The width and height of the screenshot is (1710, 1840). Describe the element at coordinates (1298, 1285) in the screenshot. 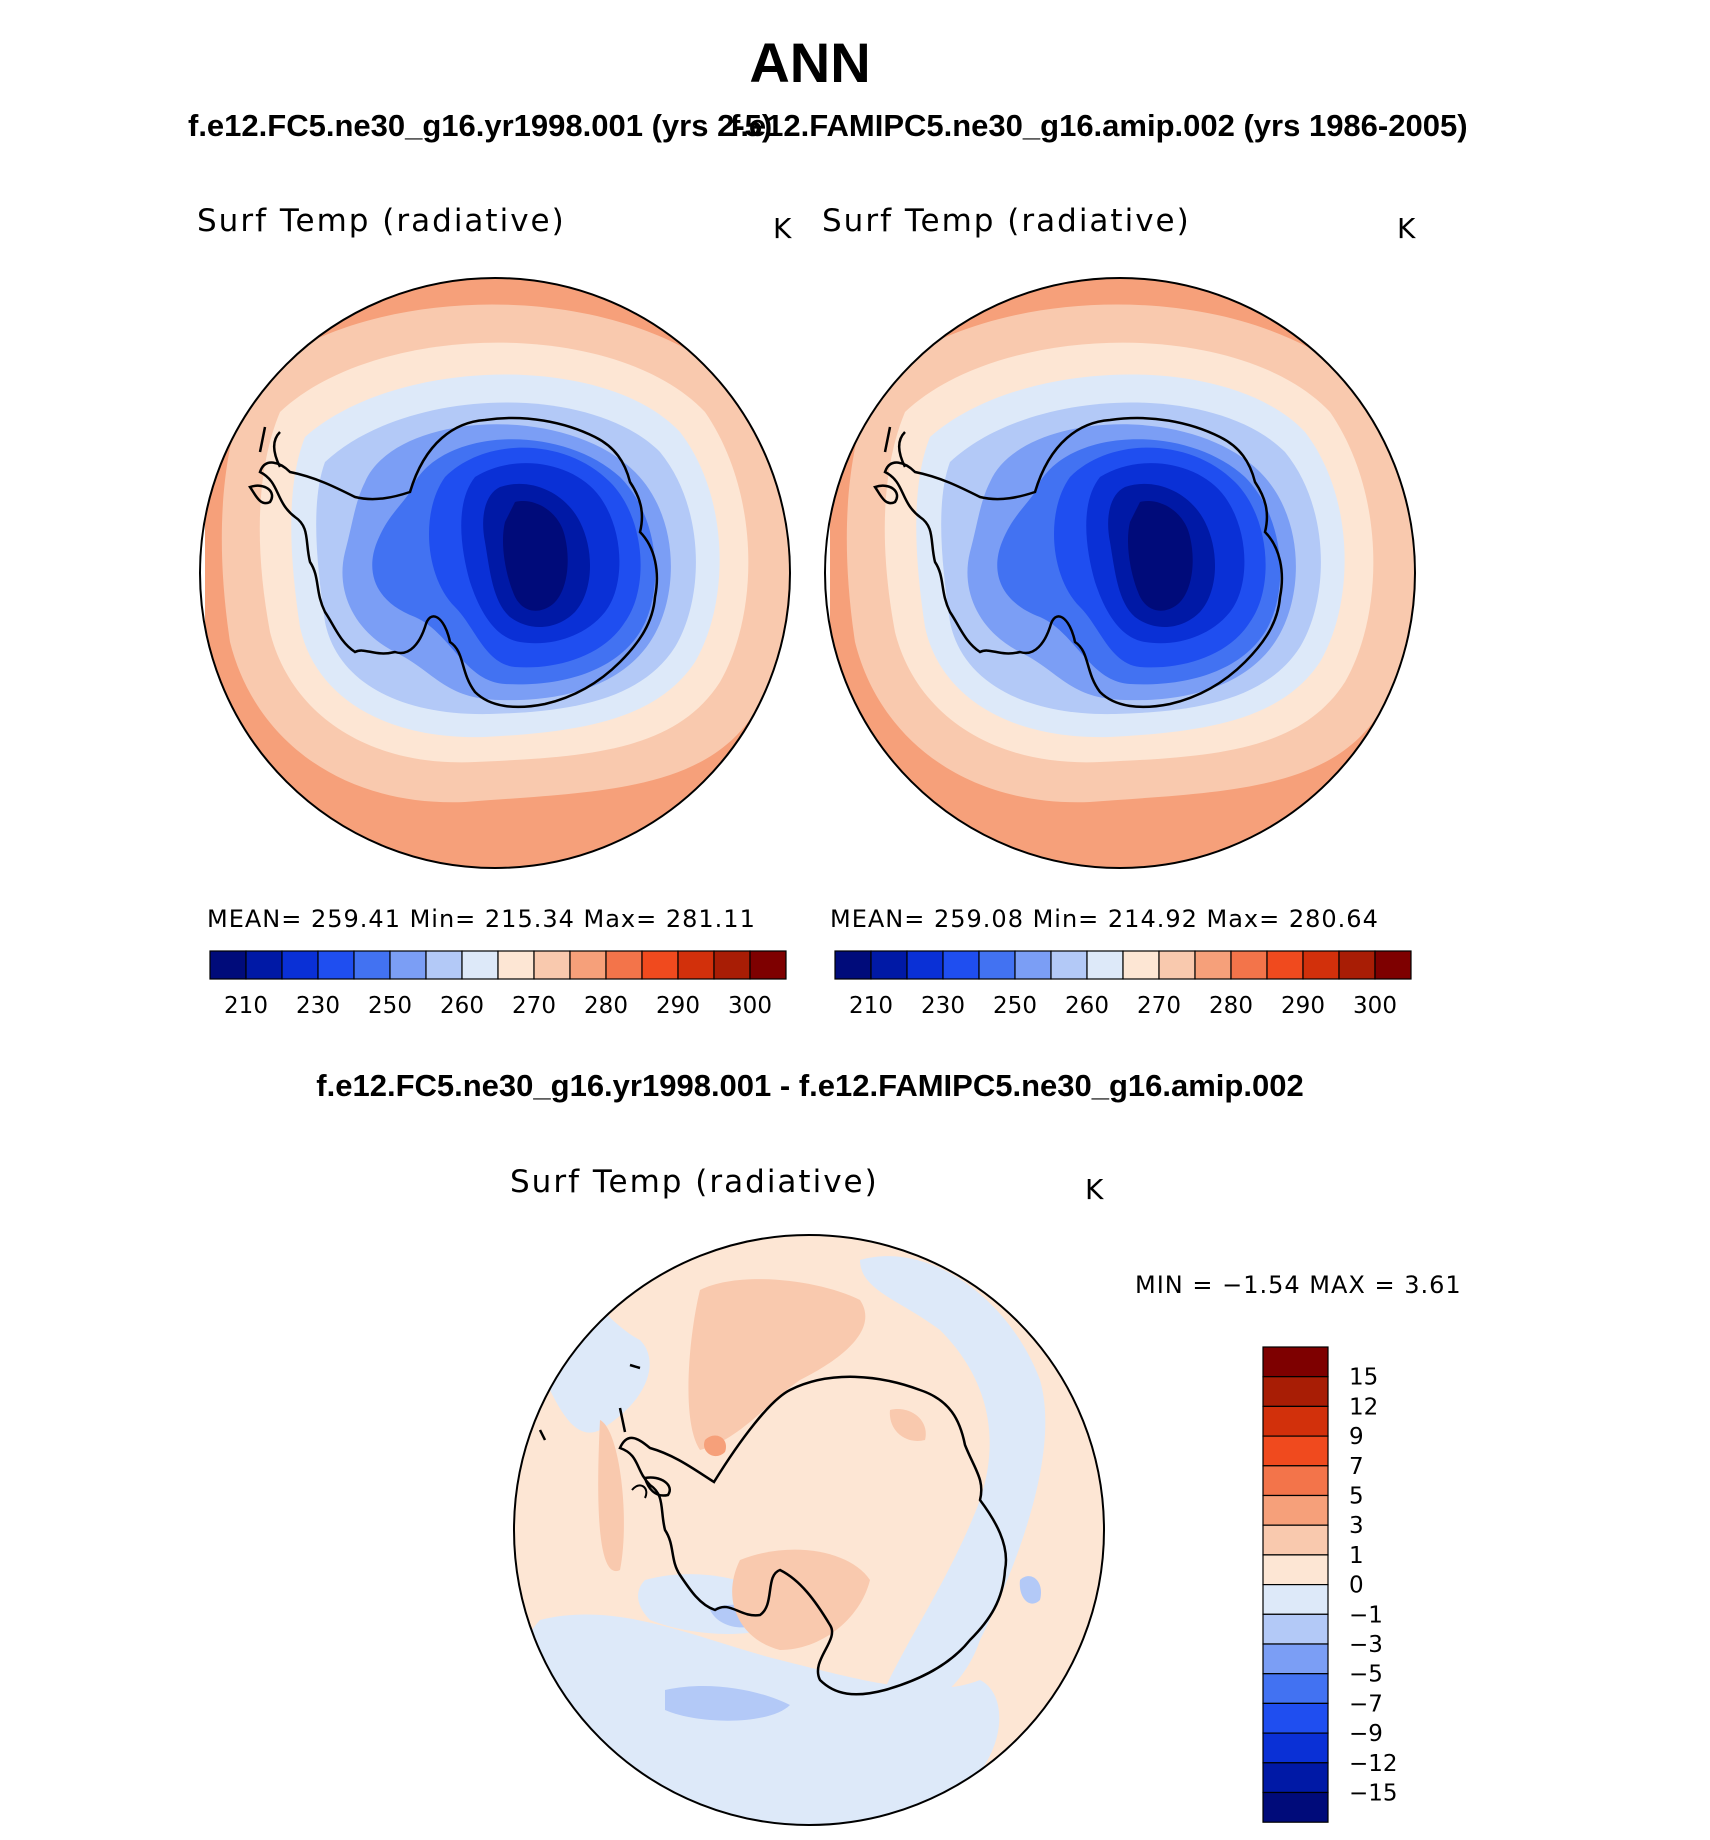

I see `diff-minmax: MIN = −1.54 MAX = 3.61` at that location.